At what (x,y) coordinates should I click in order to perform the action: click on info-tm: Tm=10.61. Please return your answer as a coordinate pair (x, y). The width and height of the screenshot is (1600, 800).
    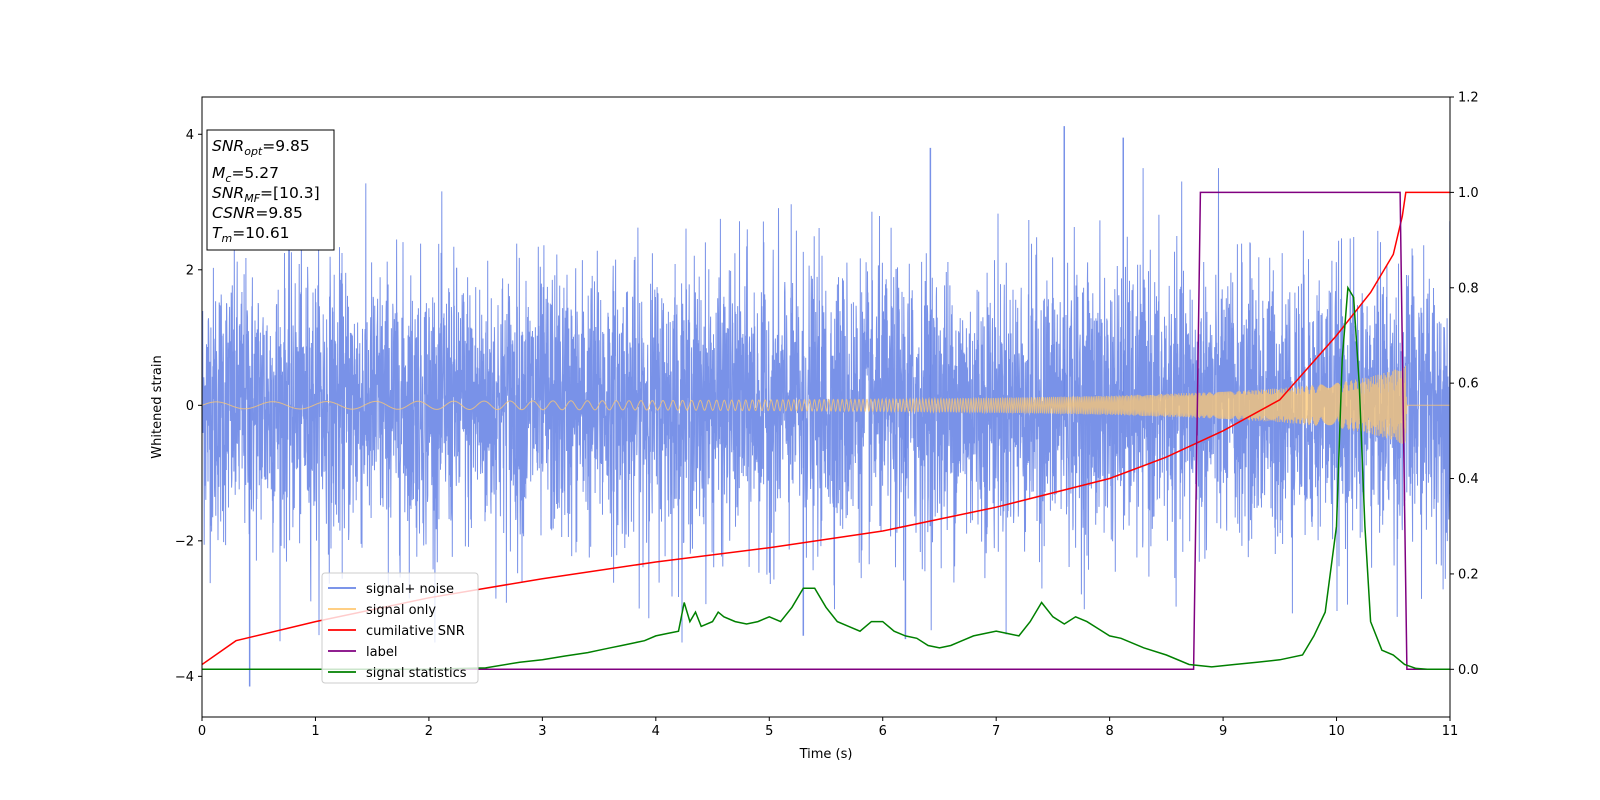
    Looking at the image, I should click on (251, 234).